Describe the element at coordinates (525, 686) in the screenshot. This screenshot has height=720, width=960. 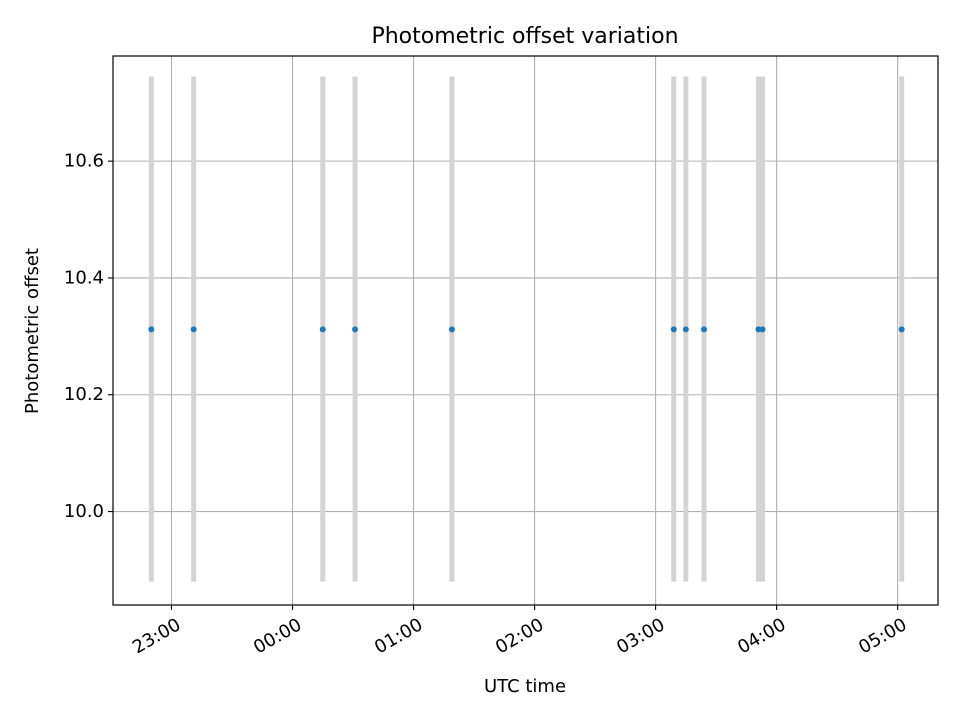
I see `x-axis-label: UTC time` at that location.